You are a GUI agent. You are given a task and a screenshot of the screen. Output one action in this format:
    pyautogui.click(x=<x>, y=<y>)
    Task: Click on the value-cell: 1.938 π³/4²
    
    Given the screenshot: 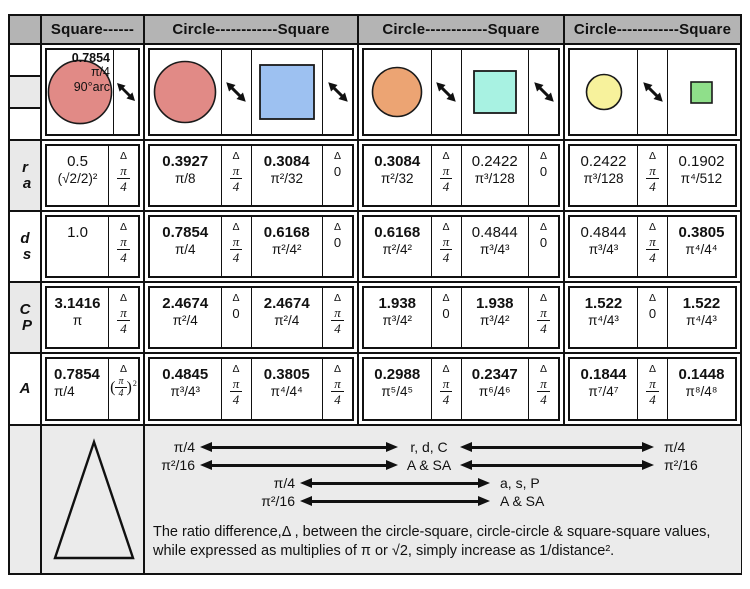 What is the action you would take?
    pyautogui.click(x=397, y=311)
    